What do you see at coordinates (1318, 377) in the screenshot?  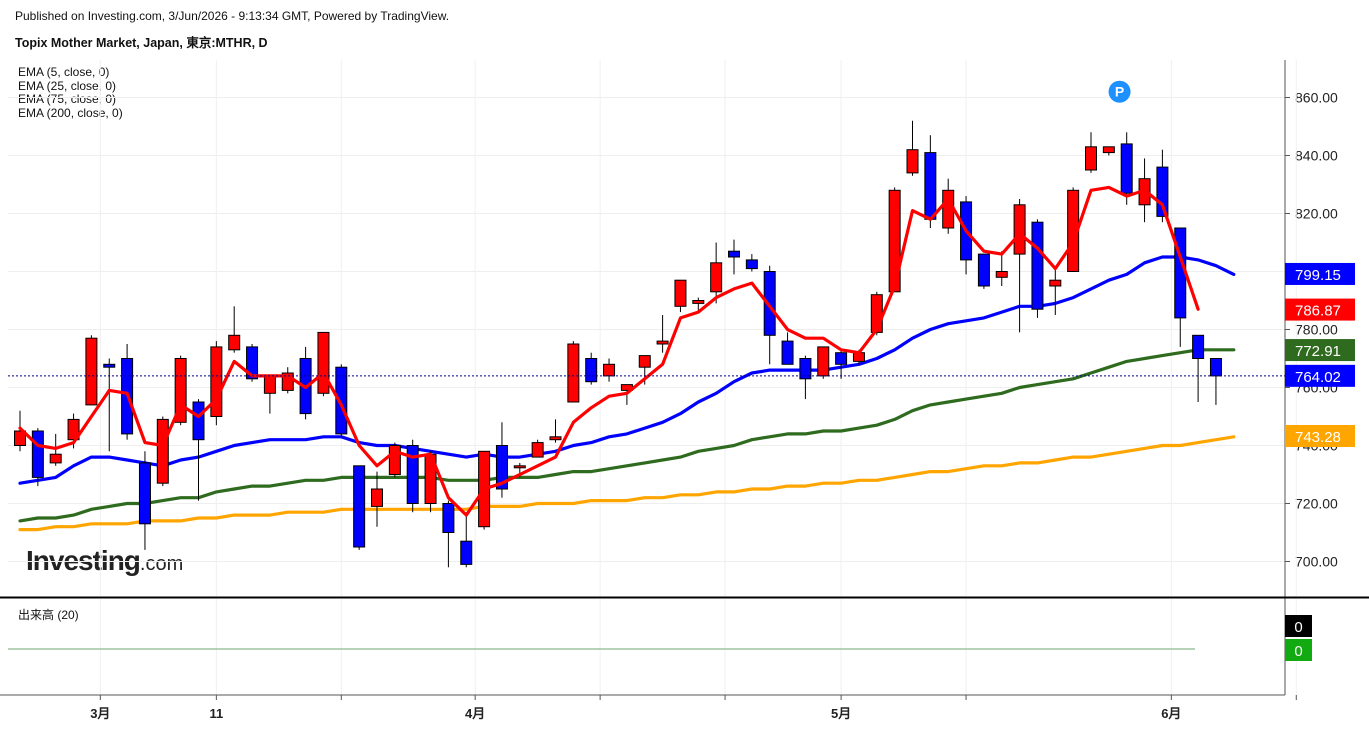 I see `price-badge-text: 764.02` at bounding box center [1318, 377].